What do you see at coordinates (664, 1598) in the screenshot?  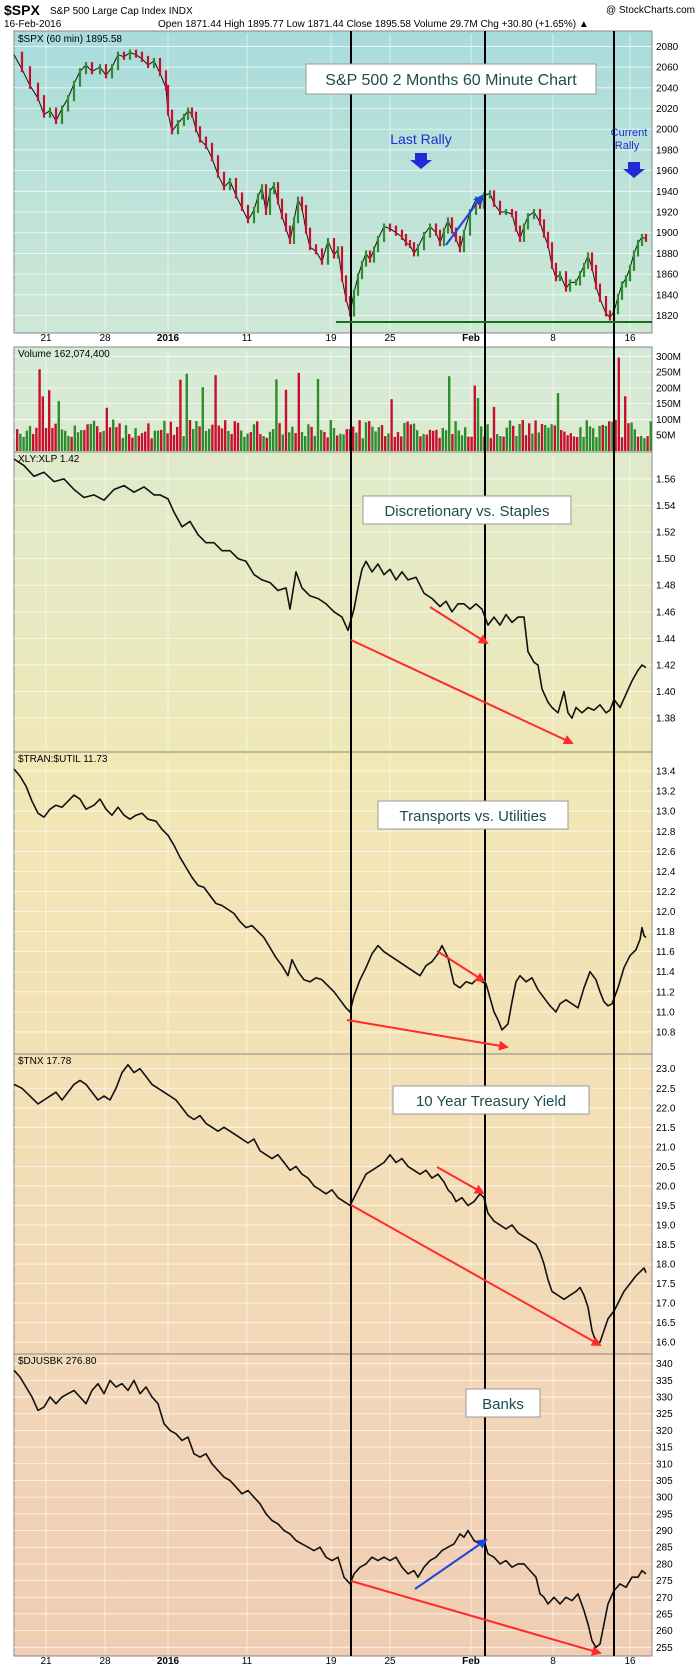 I see `y-tick-label: 270` at bounding box center [664, 1598].